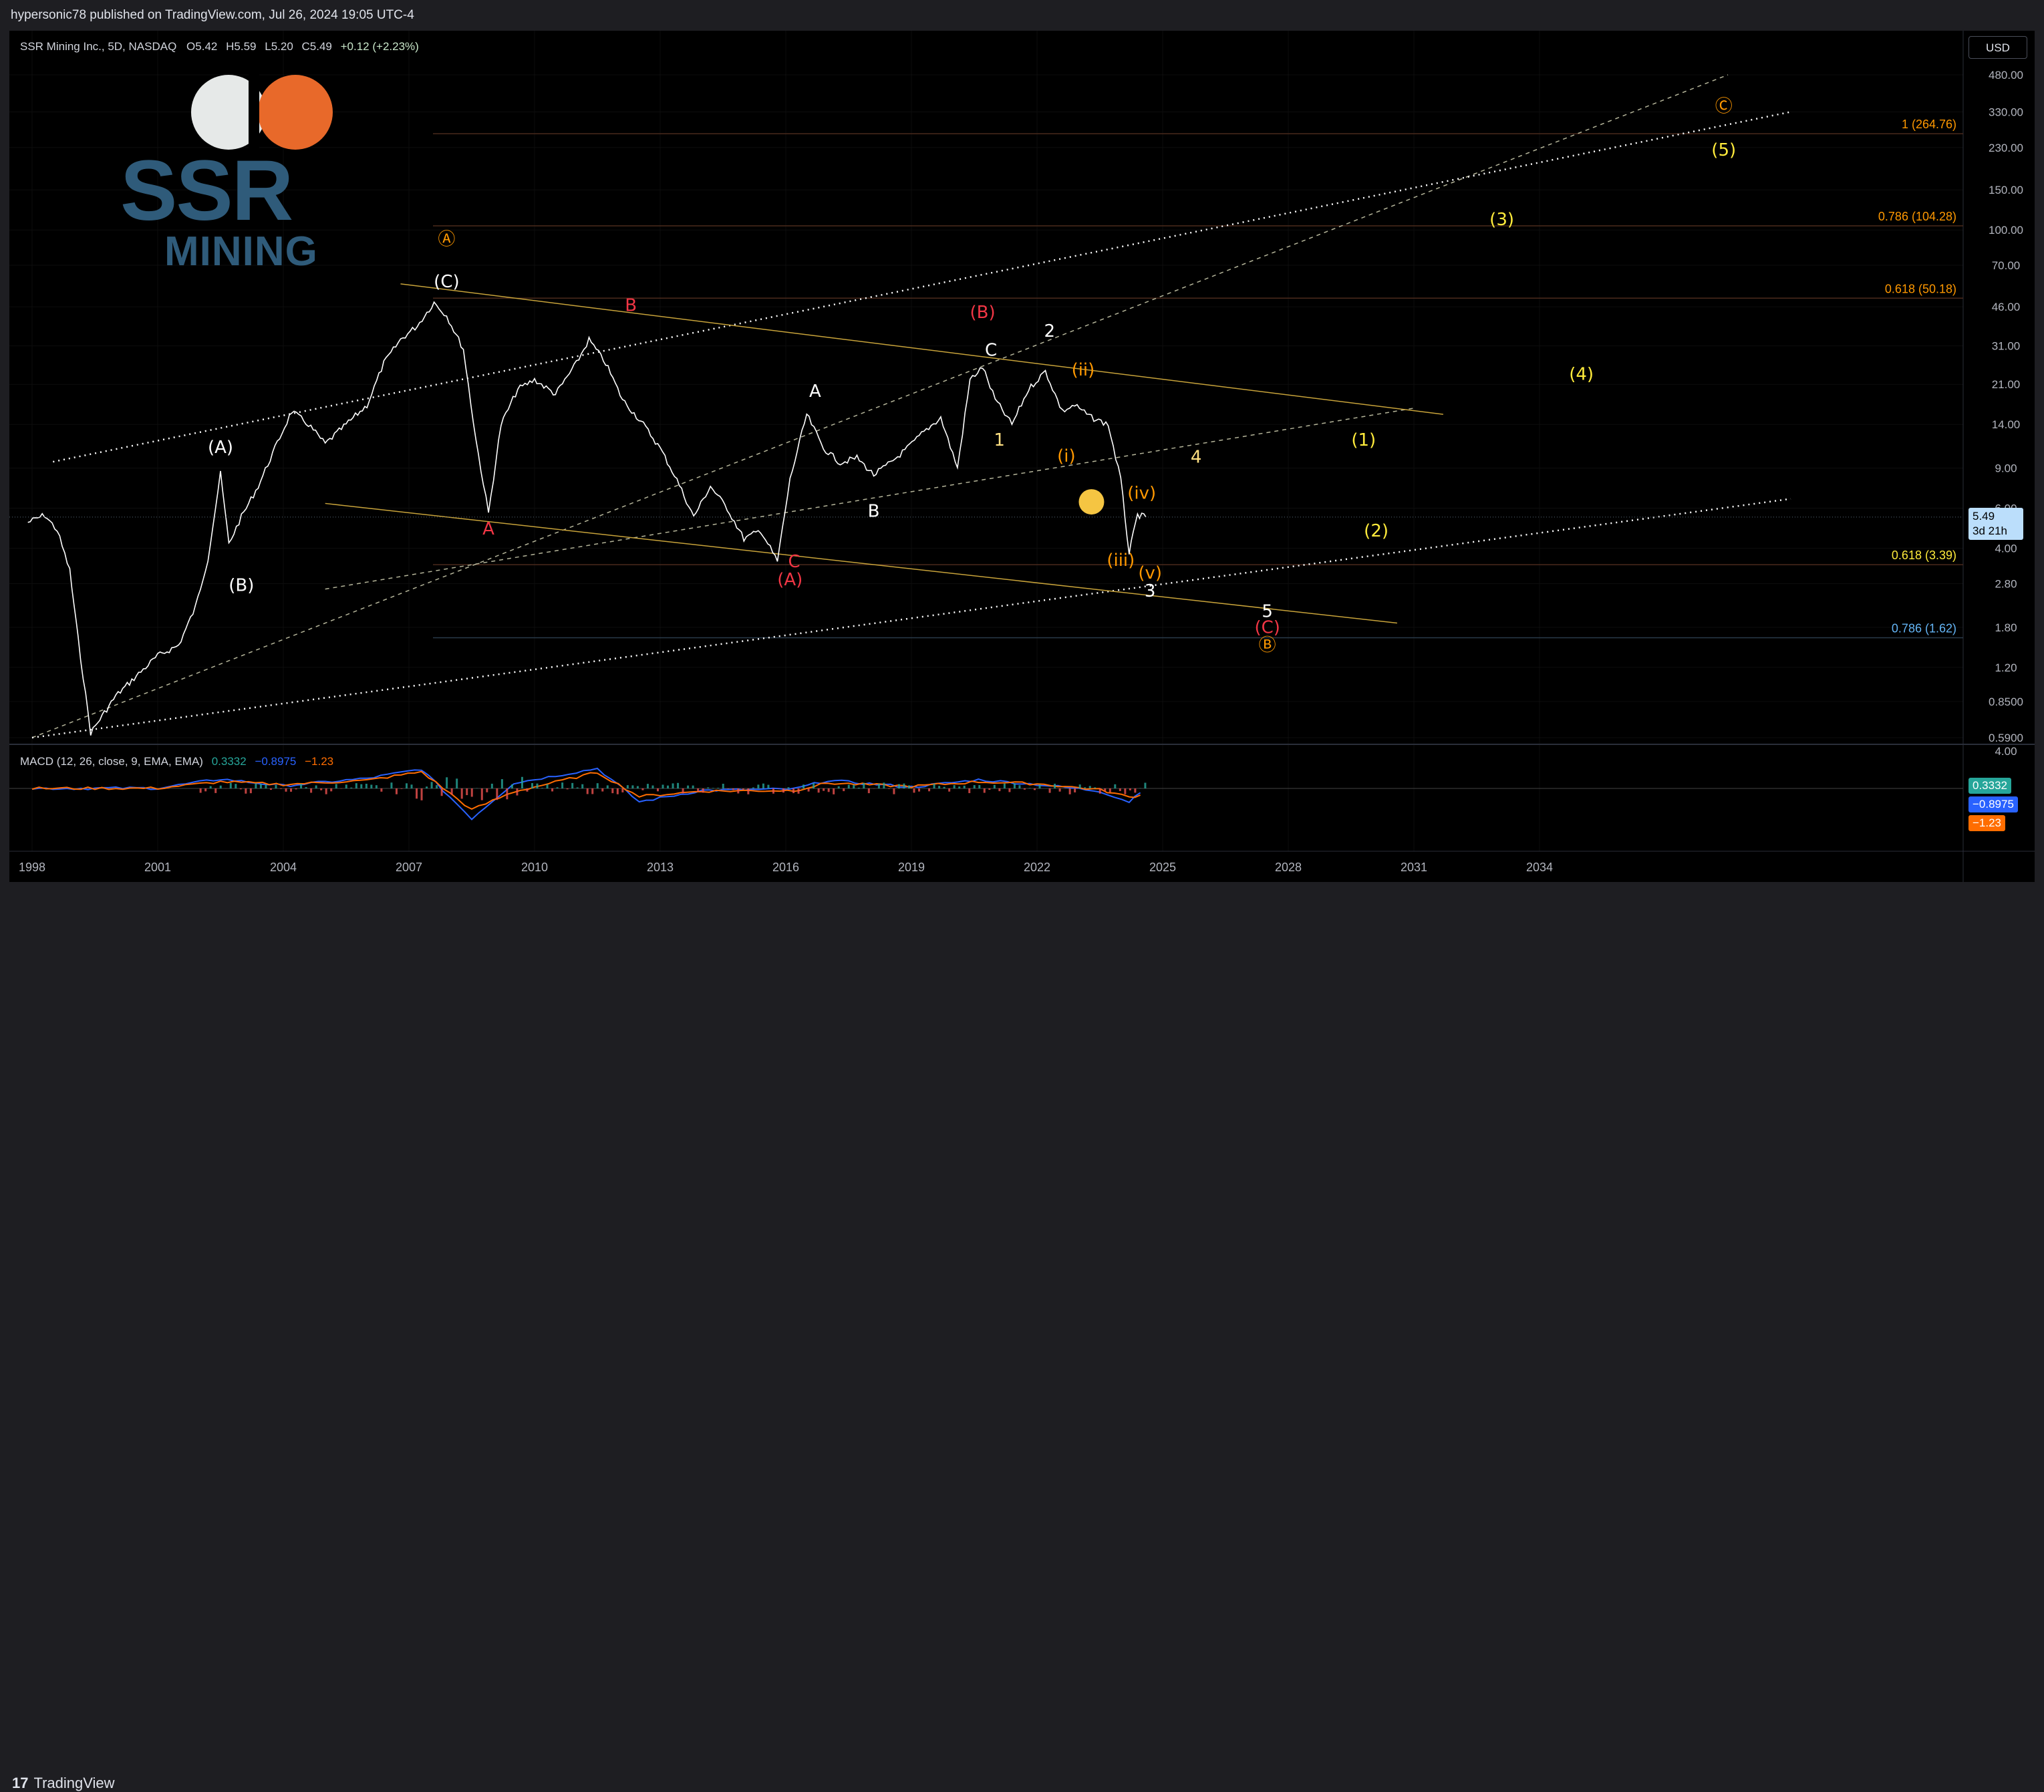 This screenshot has width=2044, height=1792. Describe the element at coordinates (815, 392) in the screenshot. I see `wave-label: A` at that location.